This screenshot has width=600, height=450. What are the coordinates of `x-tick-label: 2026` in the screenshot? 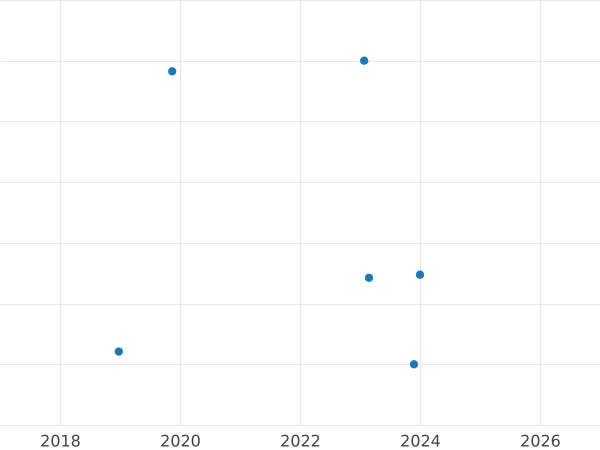 It's located at (540, 441).